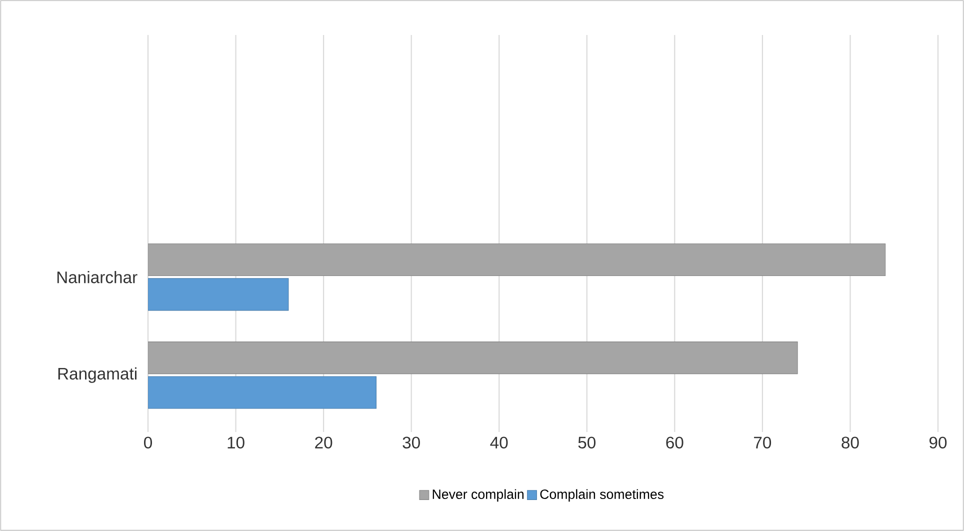 The height and width of the screenshot is (531, 964). I want to click on legend-label: Complain sometimes, so click(602, 495).